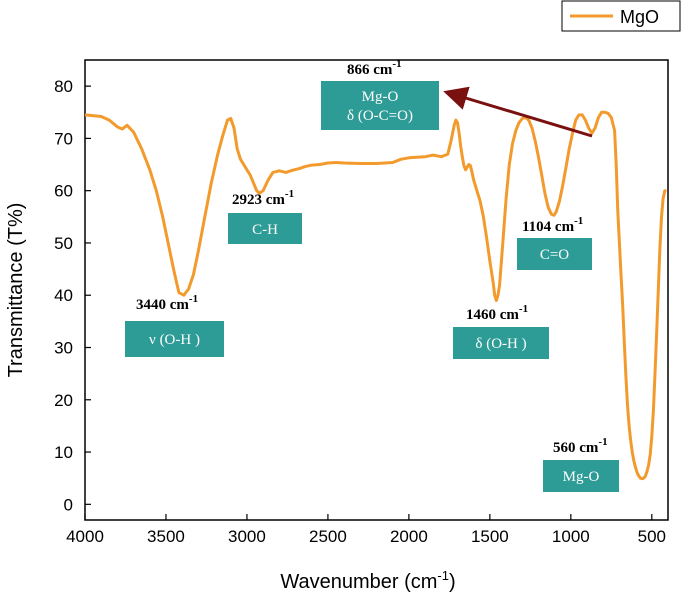 This screenshot has width=685, height=599. What do you see at coordinates (166, 536) in the screenshot?
I see `x-tick-label: 3500` at bounding box center [166, 536].